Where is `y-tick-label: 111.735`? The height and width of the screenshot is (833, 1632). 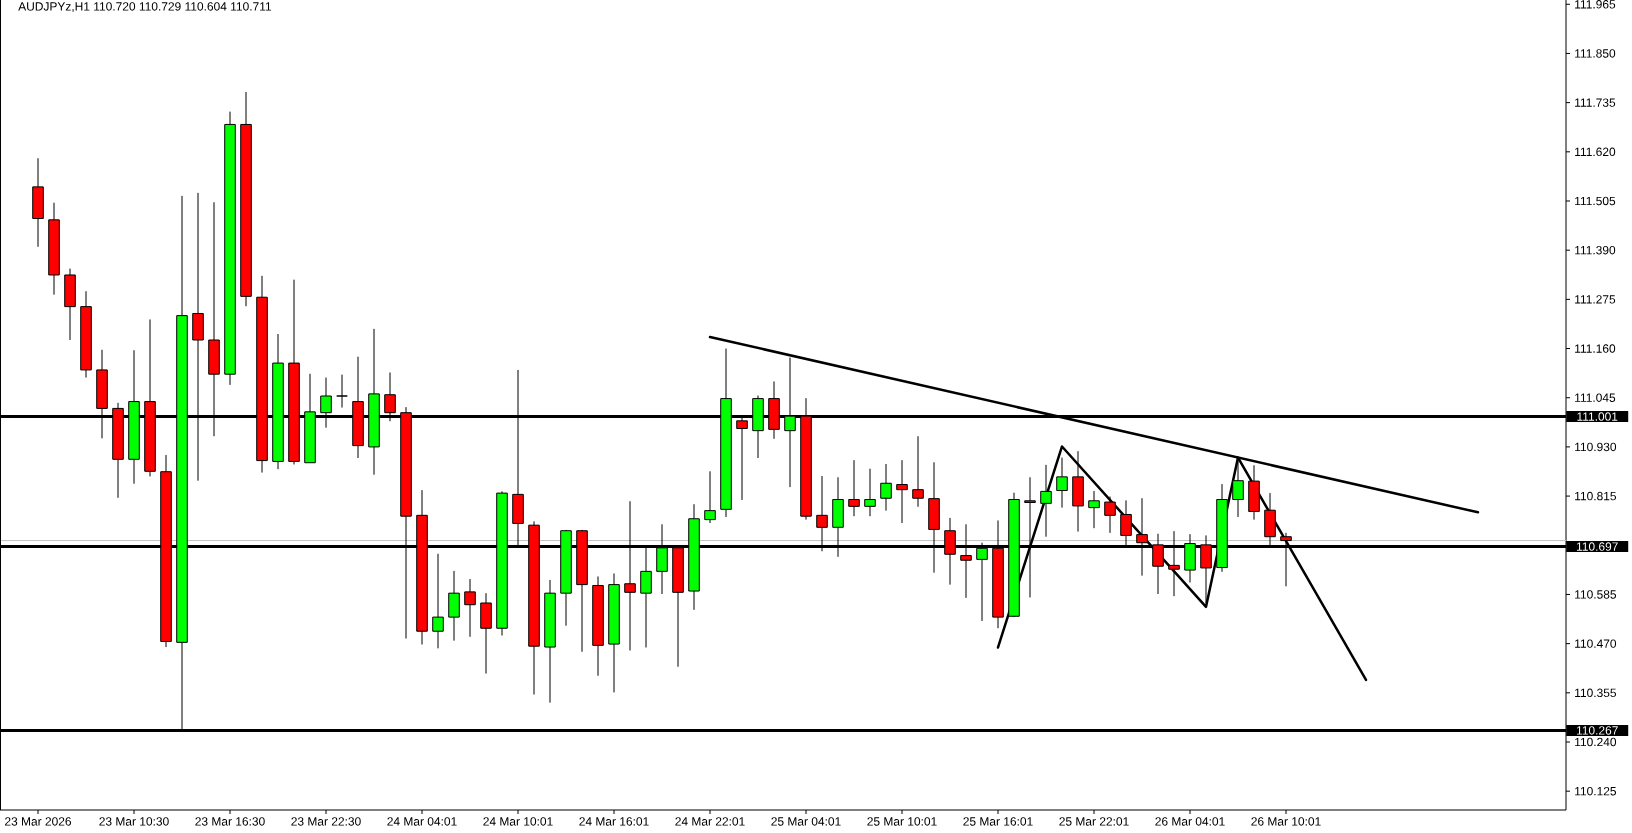 y-tick-label: 111.735 is located at coordinates (1595, 102).